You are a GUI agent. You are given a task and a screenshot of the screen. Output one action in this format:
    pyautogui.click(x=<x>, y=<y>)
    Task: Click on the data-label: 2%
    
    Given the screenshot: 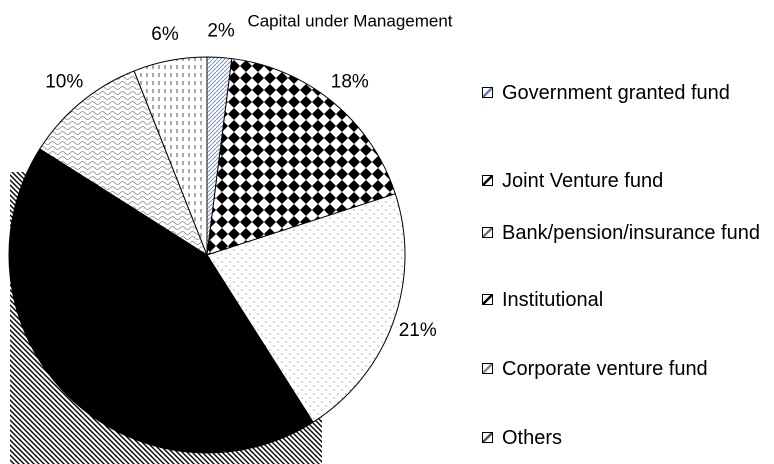 What is the action you would take?
    pyautogui.click(x=221, y=30)
    